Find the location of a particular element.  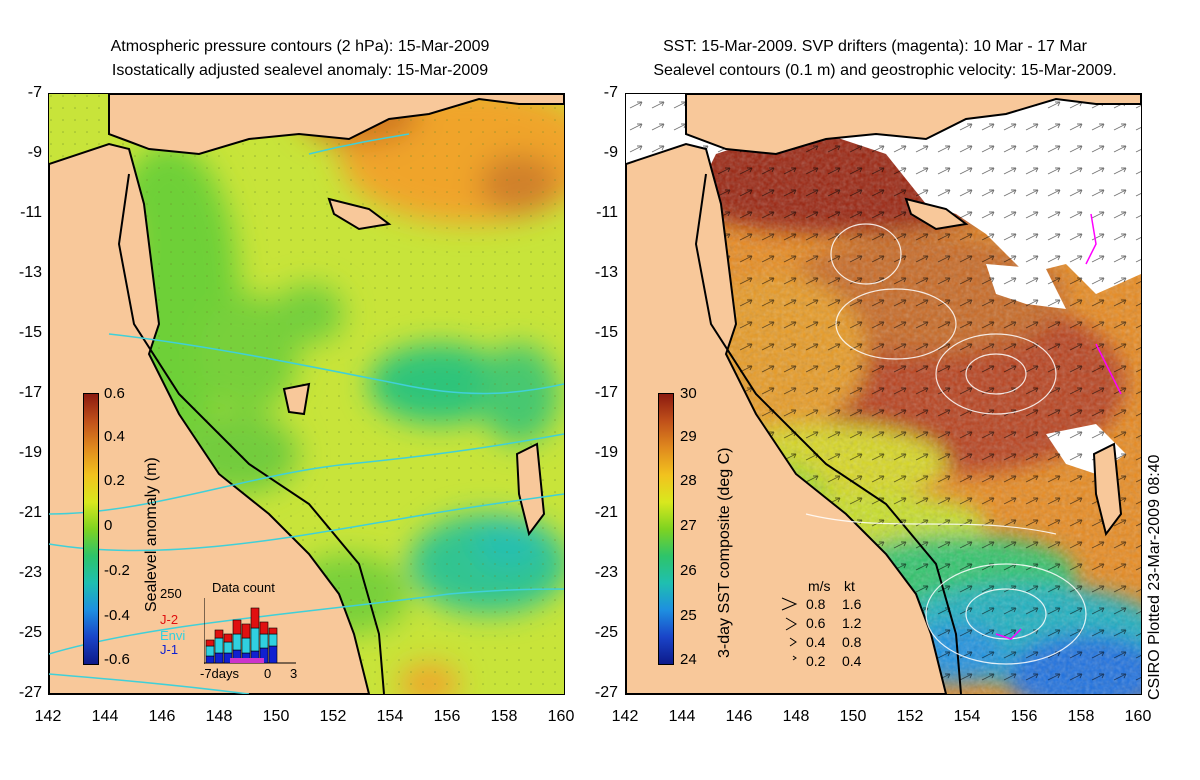

data-count-title: Data count is located at coordinates (243, 587).